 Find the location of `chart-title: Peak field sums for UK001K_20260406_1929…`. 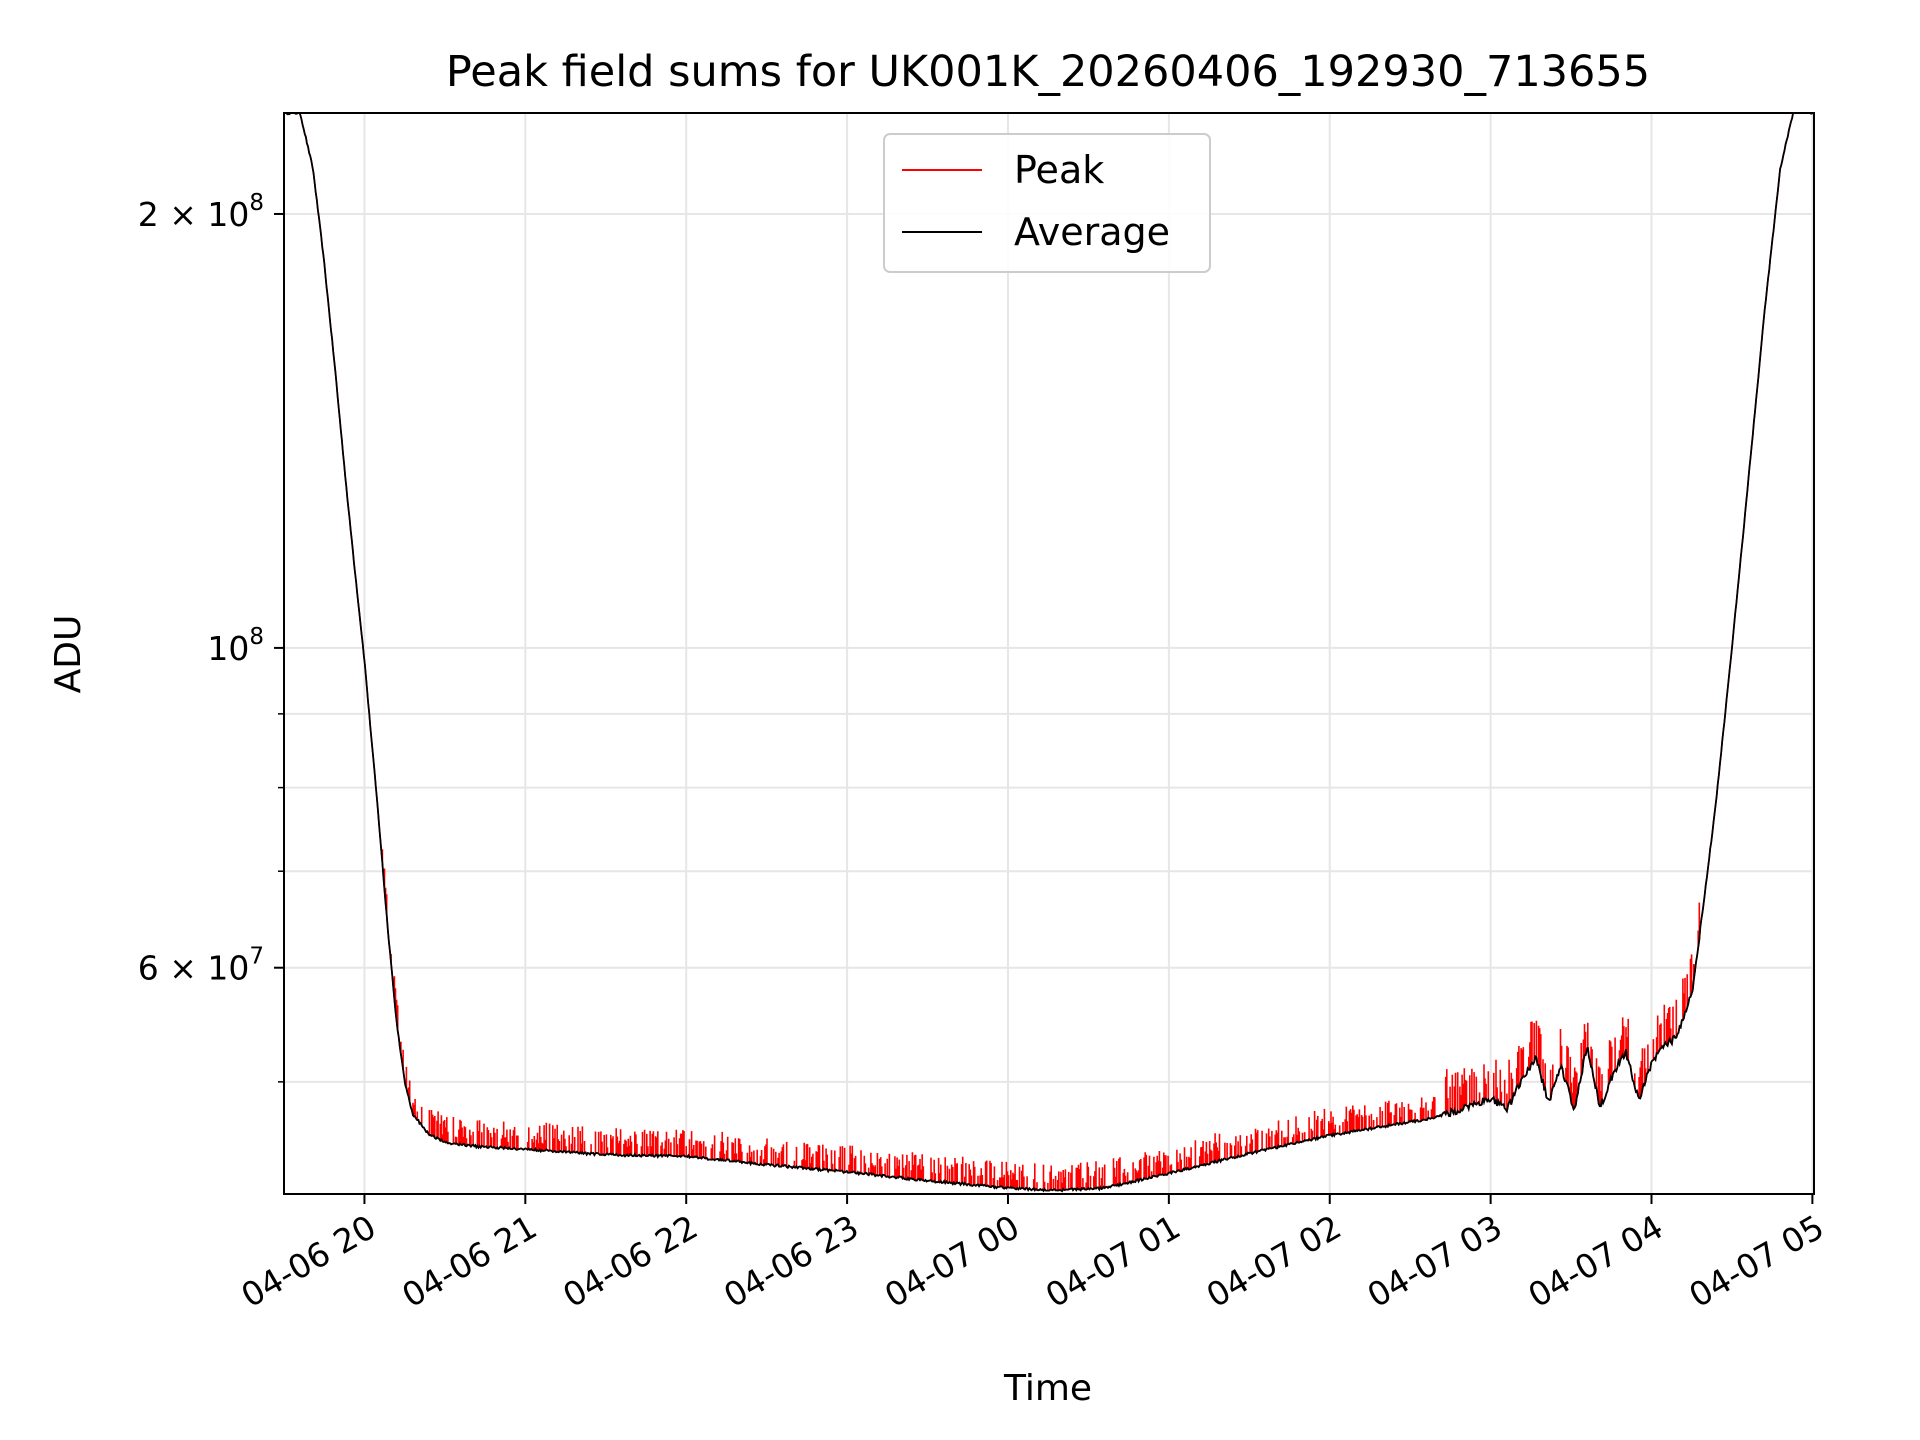

chart-title: Peak field sums for UK001K_20260406_1929… is located at coordinates (1048, 72).